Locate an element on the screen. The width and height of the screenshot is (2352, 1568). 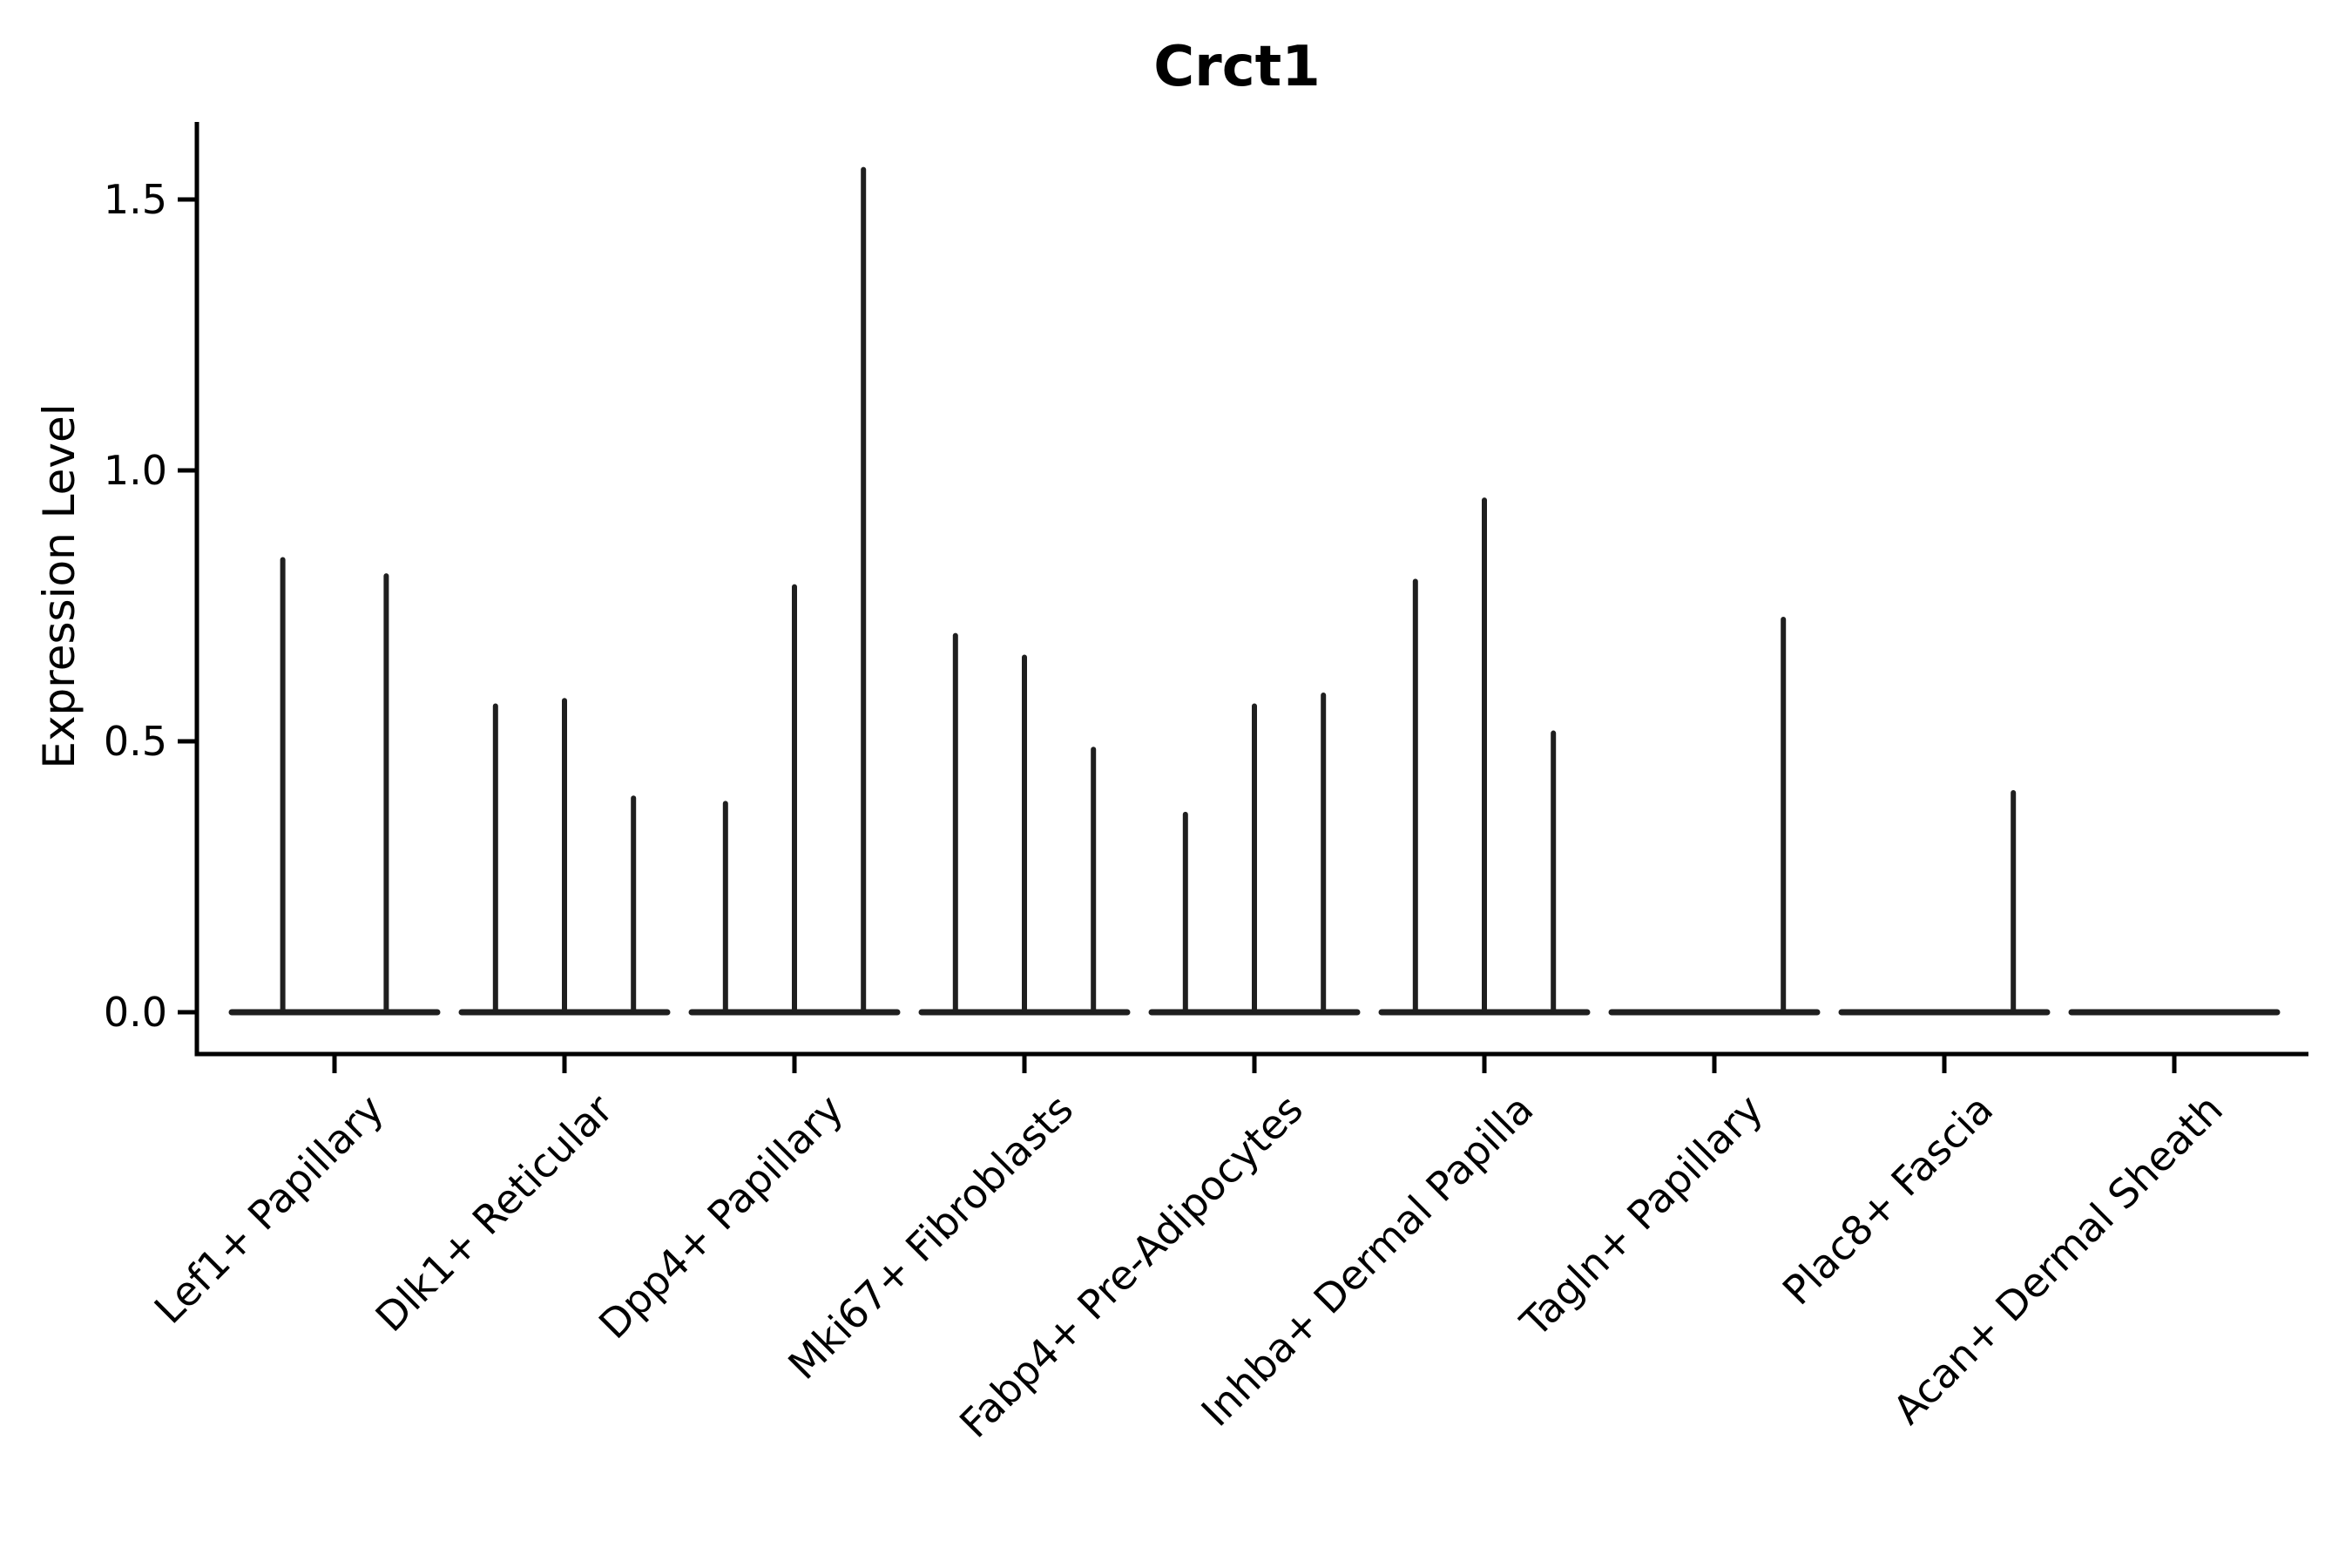
y-tick-label: 1.5 is located at coordinates (135, 199).